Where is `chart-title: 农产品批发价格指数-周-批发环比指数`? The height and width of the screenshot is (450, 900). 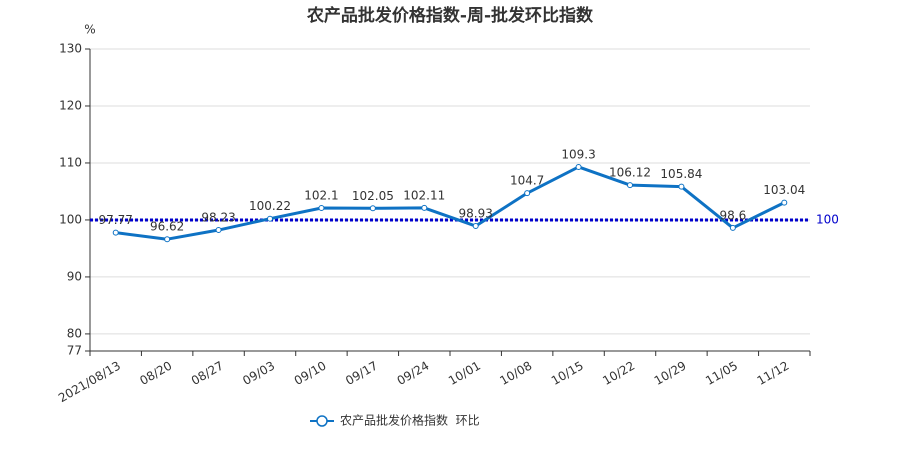 chart-title: 农产品批发价格指数-周-批发环比指数 is located at coordinates (450, 15).